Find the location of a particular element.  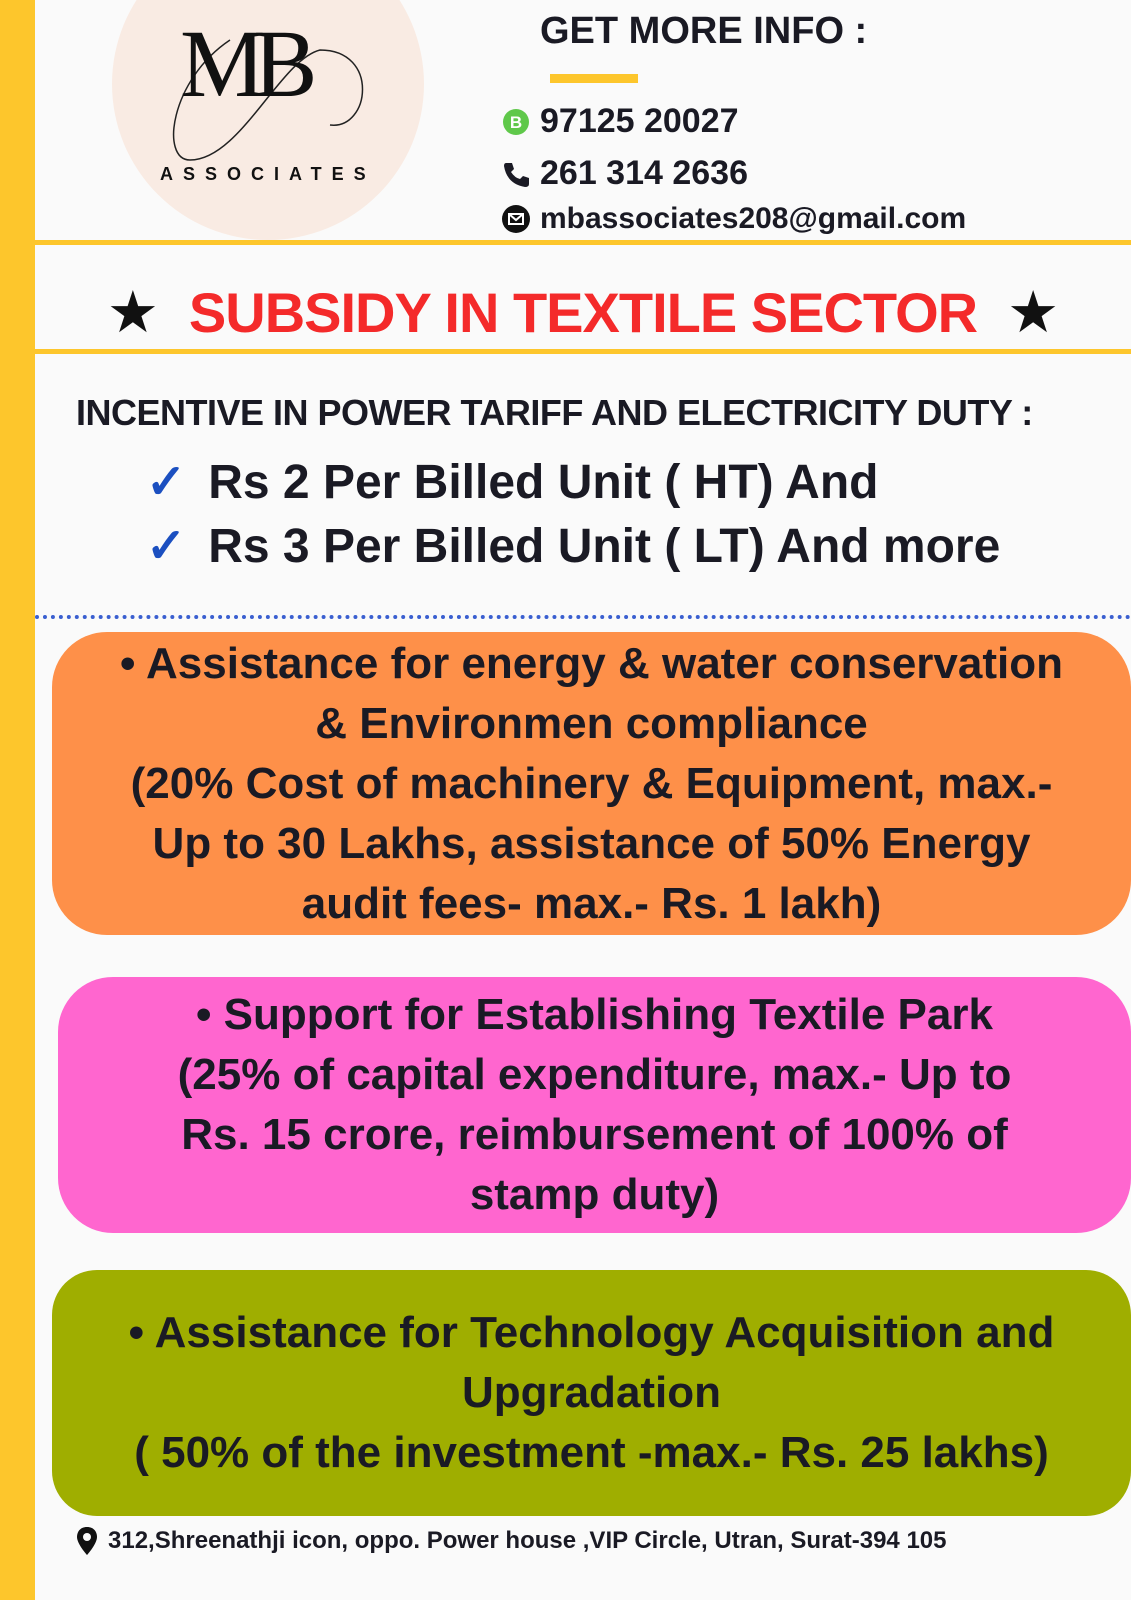

title-row: ★ SUBSIDY IN TEXTILE SECTOR ★ is located at coordinates (583, 312).